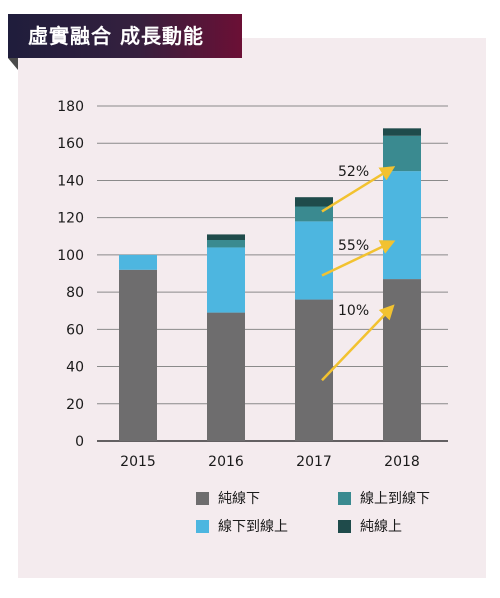 The height and width of the screenshot is (598, 500). I want to click on legend-item-pure-online: 純線上, so click(370, 526).